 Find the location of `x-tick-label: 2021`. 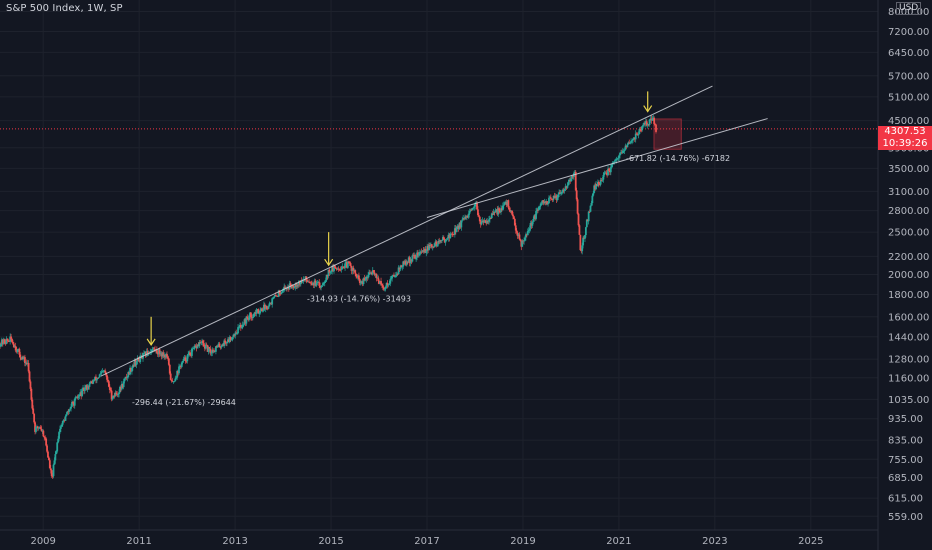

x-tick-label: 2021 is located at coordinates (618, 541).